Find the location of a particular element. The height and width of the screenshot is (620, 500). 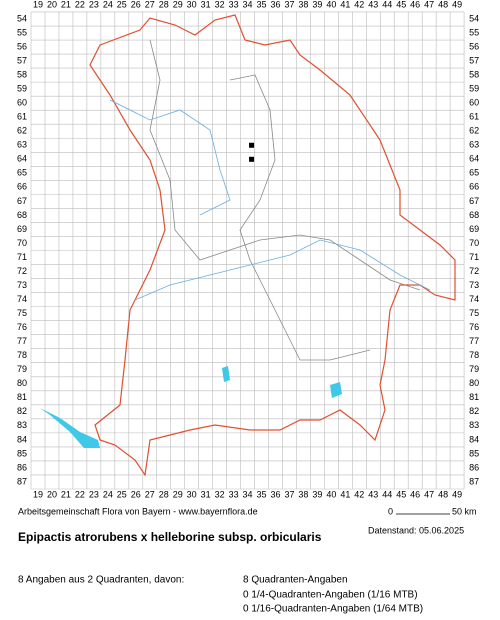

stat-line: 8 Quadranten-Angaben is located at coordinates (295, 580).